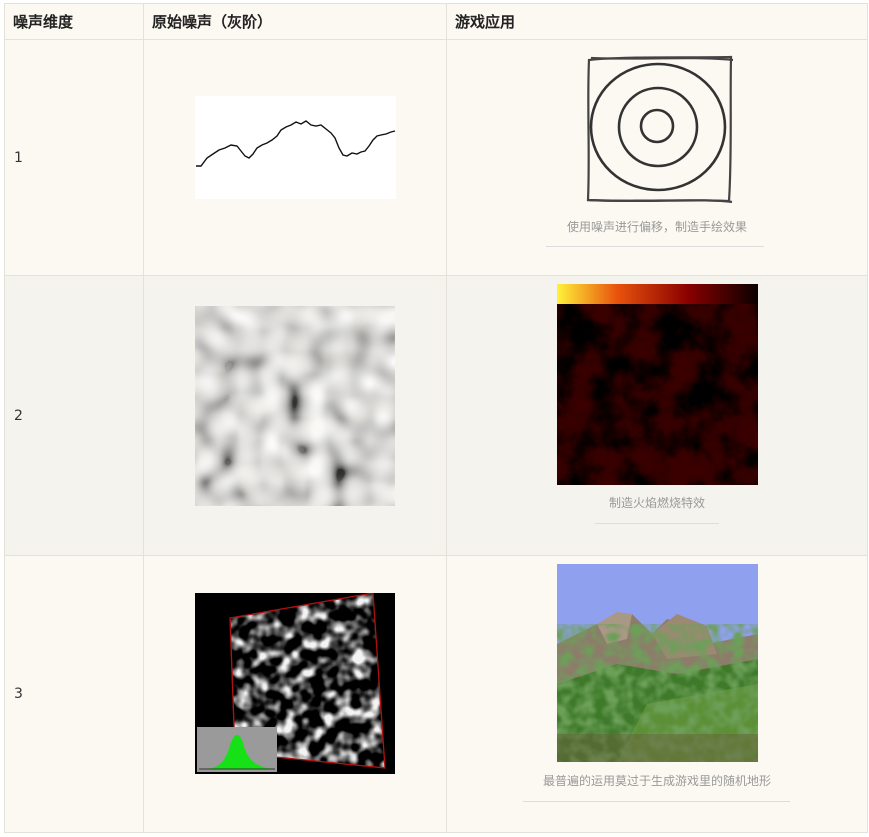  I want to click on header-row: 噪声维度 原始噪声（灰阶） 游戏应用, so click(436, 21).